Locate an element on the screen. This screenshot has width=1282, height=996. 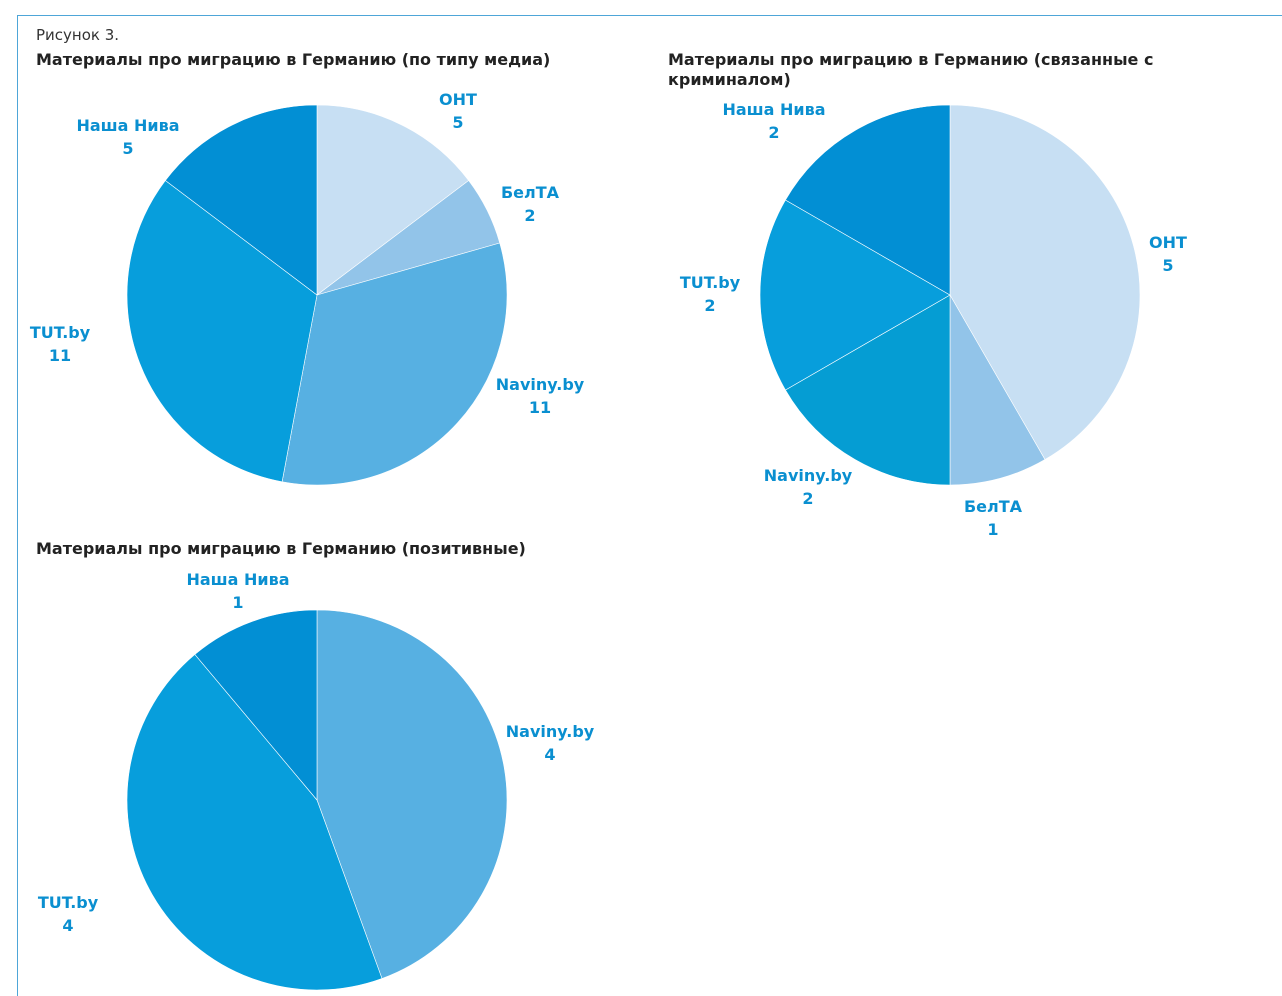
pie2-slice-value-2: 2 is located at coordinates (807, 498).